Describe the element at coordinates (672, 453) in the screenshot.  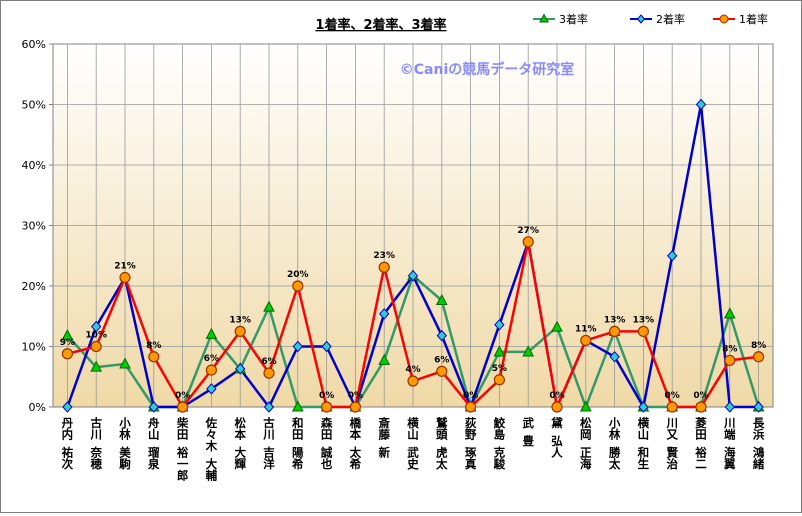
I see `x-tick-char: 賢` at that location.